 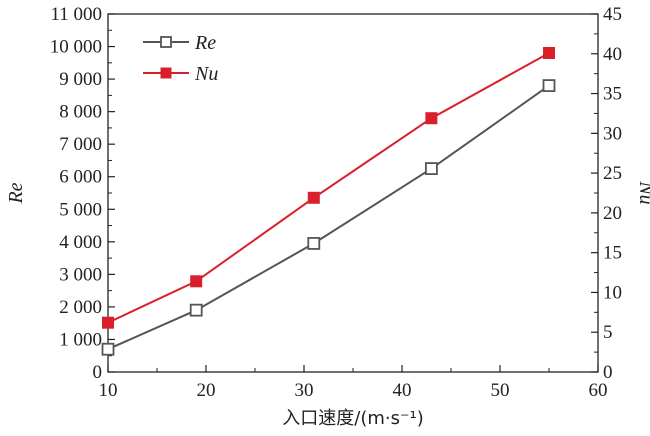 What do you see at coordinates (76, 14) in the screenshot?
I see `left-tick-label-11: 11 000` at bounding box center [76, 14].